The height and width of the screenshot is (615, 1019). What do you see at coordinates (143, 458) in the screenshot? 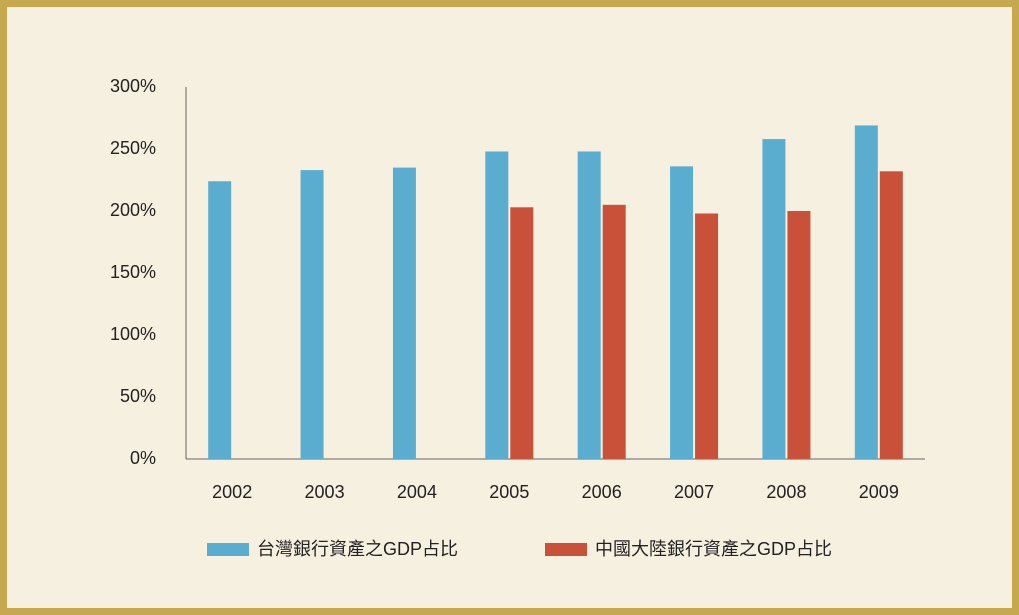
I see `y-tick-label: 0%` at bounding box center [143, 458].